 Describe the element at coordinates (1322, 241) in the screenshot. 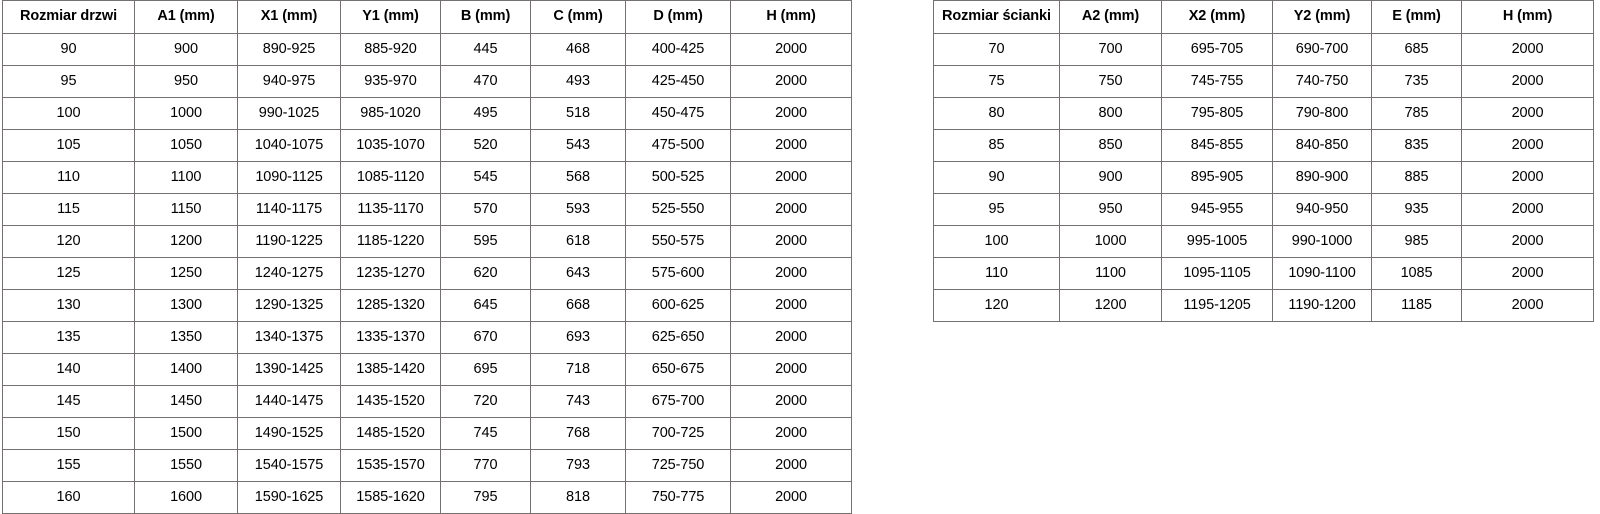

I see `table-cell: 990-1000` at that location.